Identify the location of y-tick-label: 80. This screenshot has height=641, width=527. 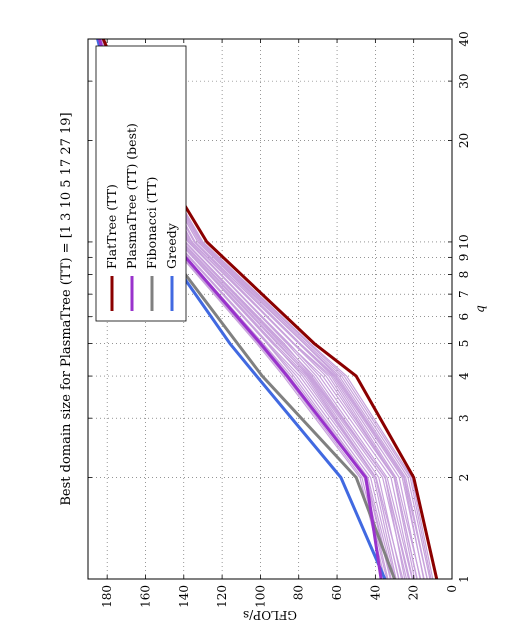
(299, 592).